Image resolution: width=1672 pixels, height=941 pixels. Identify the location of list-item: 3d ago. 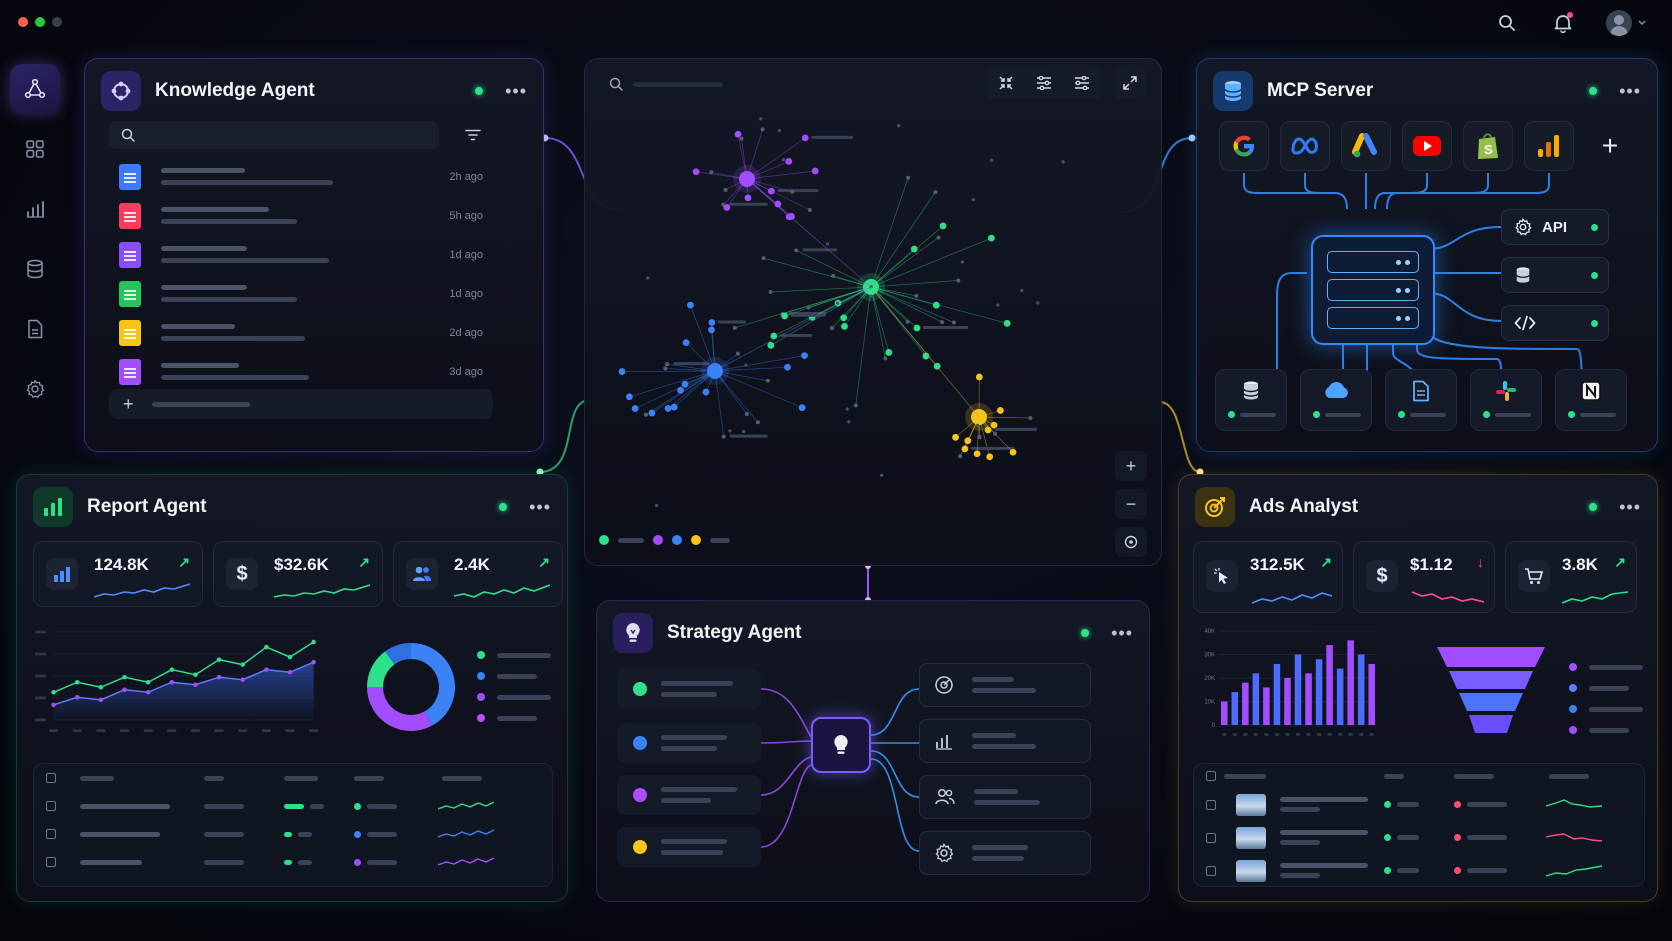
(301, 371).